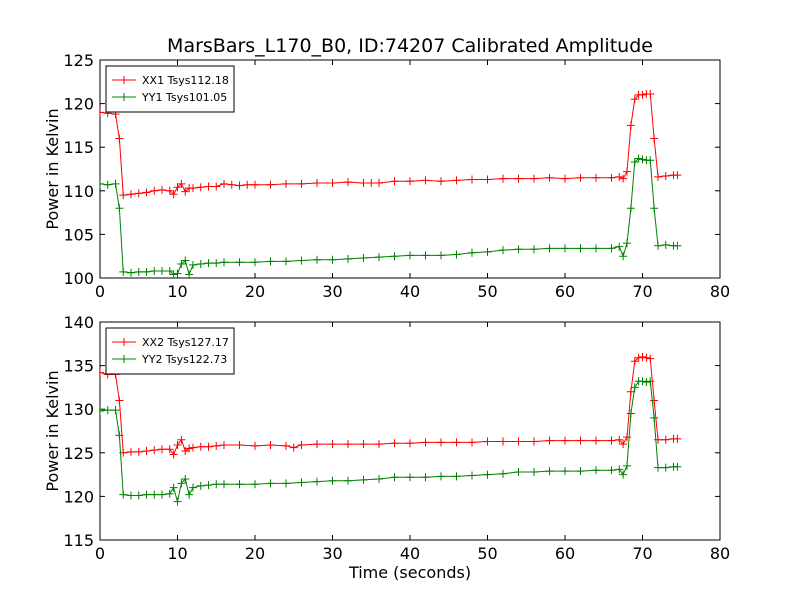 The height and width of the screenshot is (600, 800). What do you see at coordinates (565, 291) in the screenshot?
I see `x-tick-label: 60` at bounding box center [565, 291].